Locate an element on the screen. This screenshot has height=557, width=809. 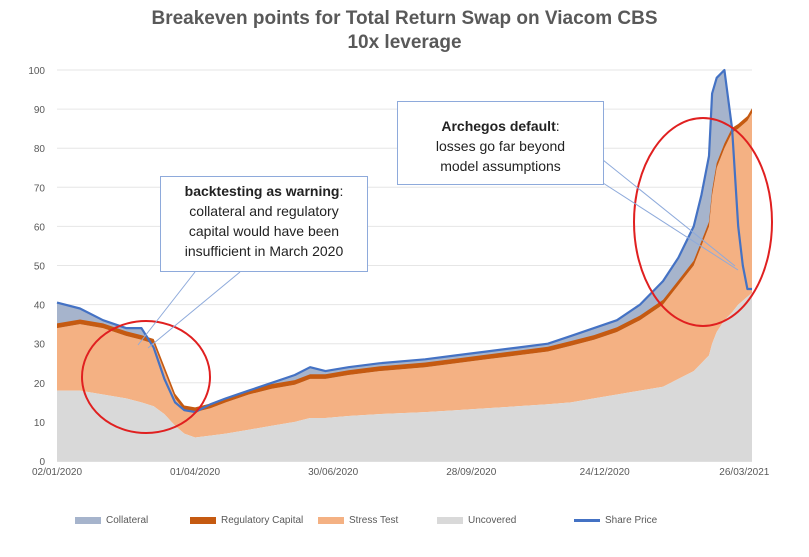
highlight-circle-archegos is located at coordinates (703, 222).